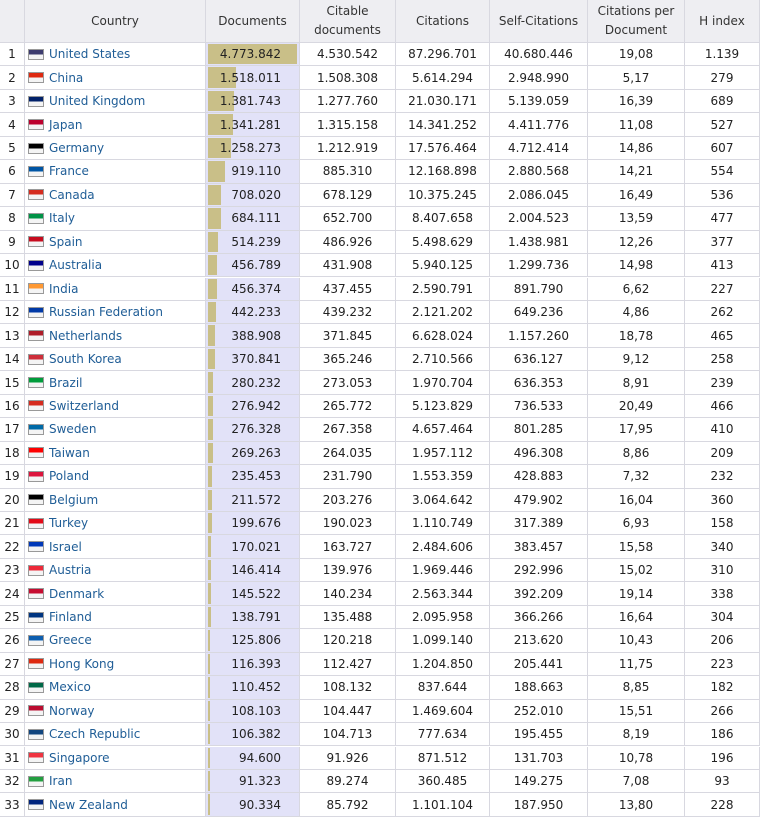  What do you see at coordinates (722, 289) in the screenshot?
I see `cell: 227` at bounding box center [722, 289].